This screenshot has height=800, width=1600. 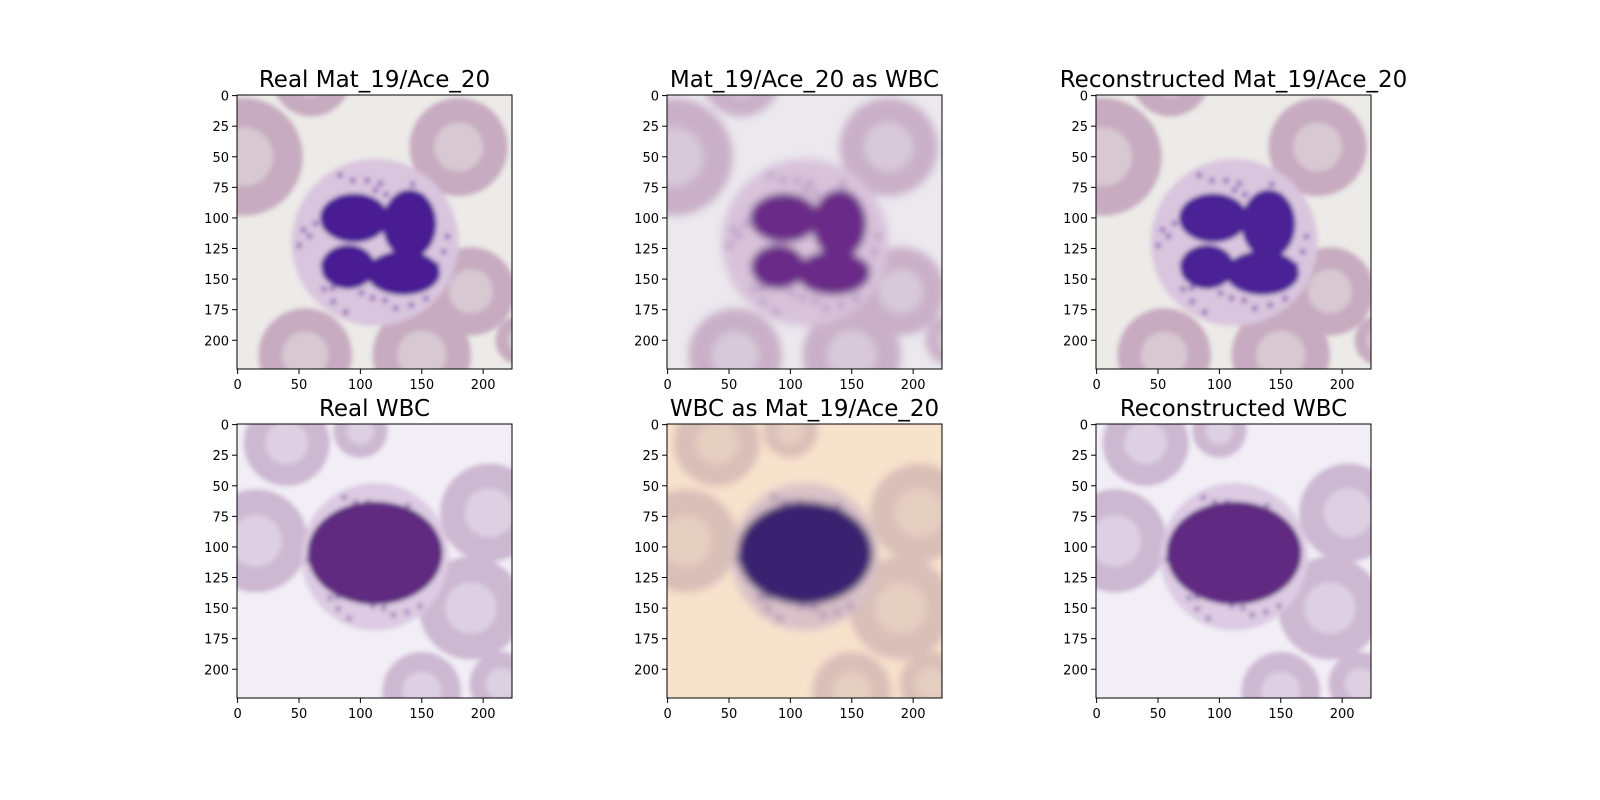 I want to click on subplot-title: Mat_19/Ace_20 as WBC, so click(x=804, y=80).